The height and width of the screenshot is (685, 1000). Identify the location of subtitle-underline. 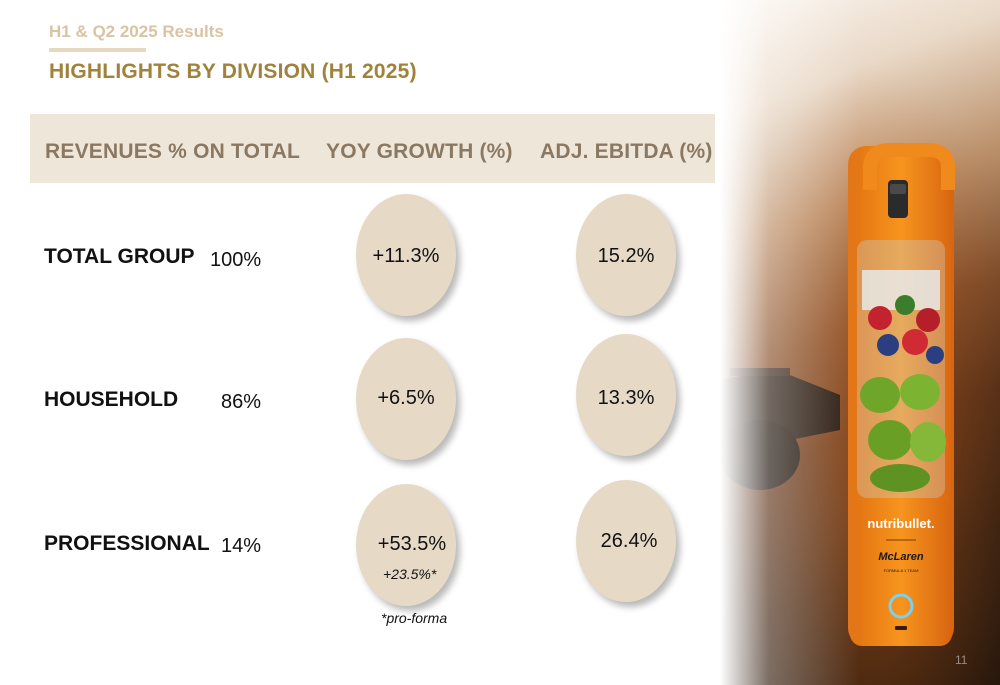
(97, 50).